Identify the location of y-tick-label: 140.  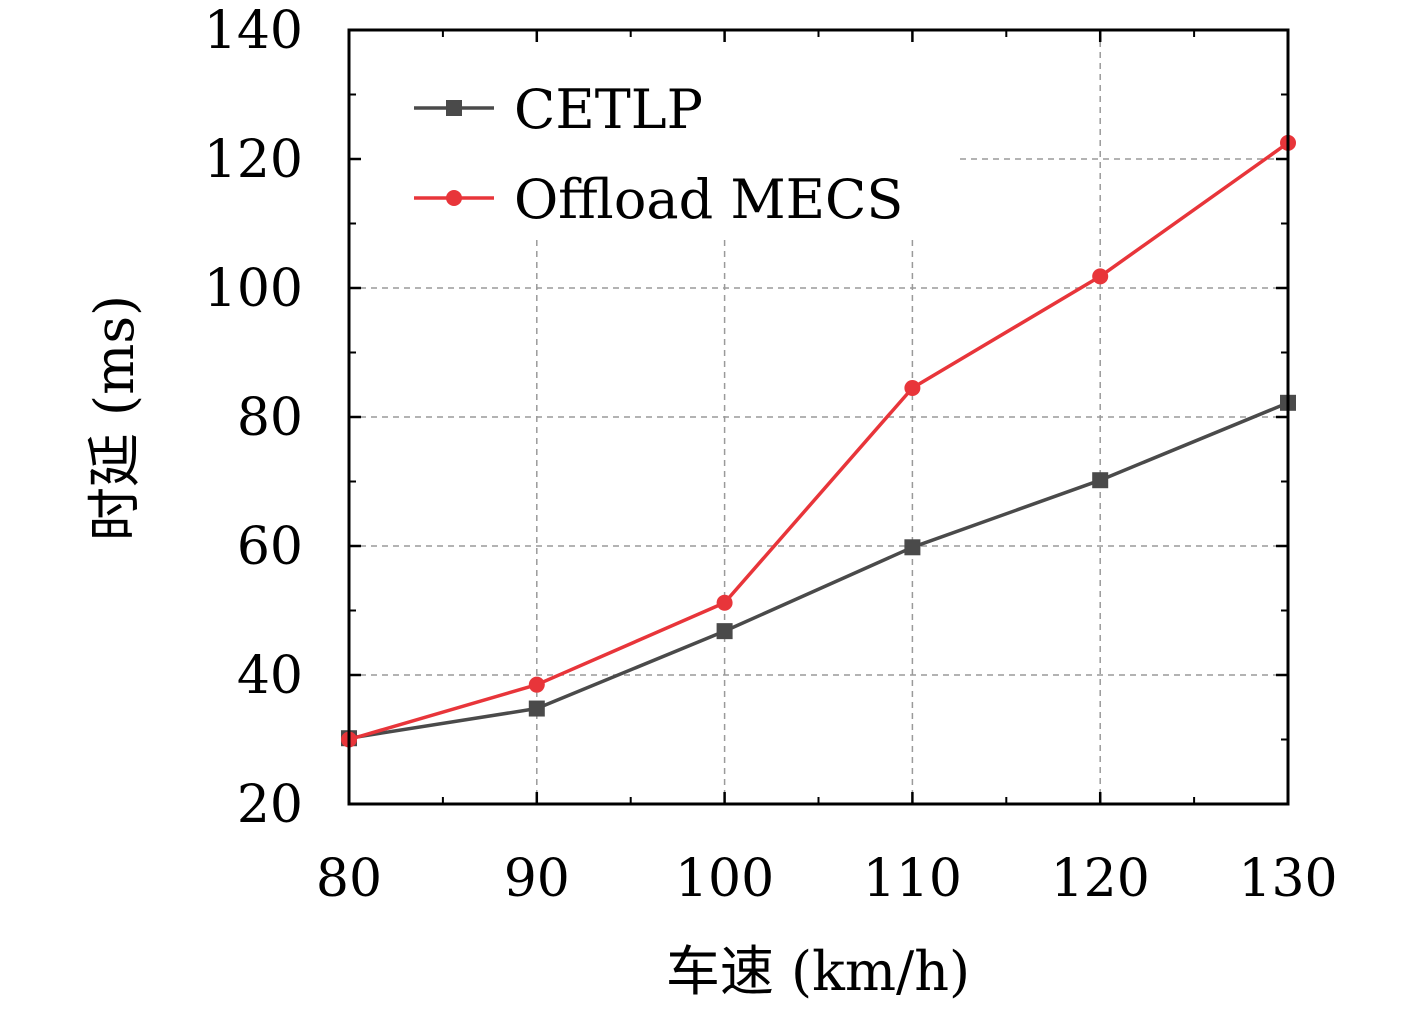
(253, 31).